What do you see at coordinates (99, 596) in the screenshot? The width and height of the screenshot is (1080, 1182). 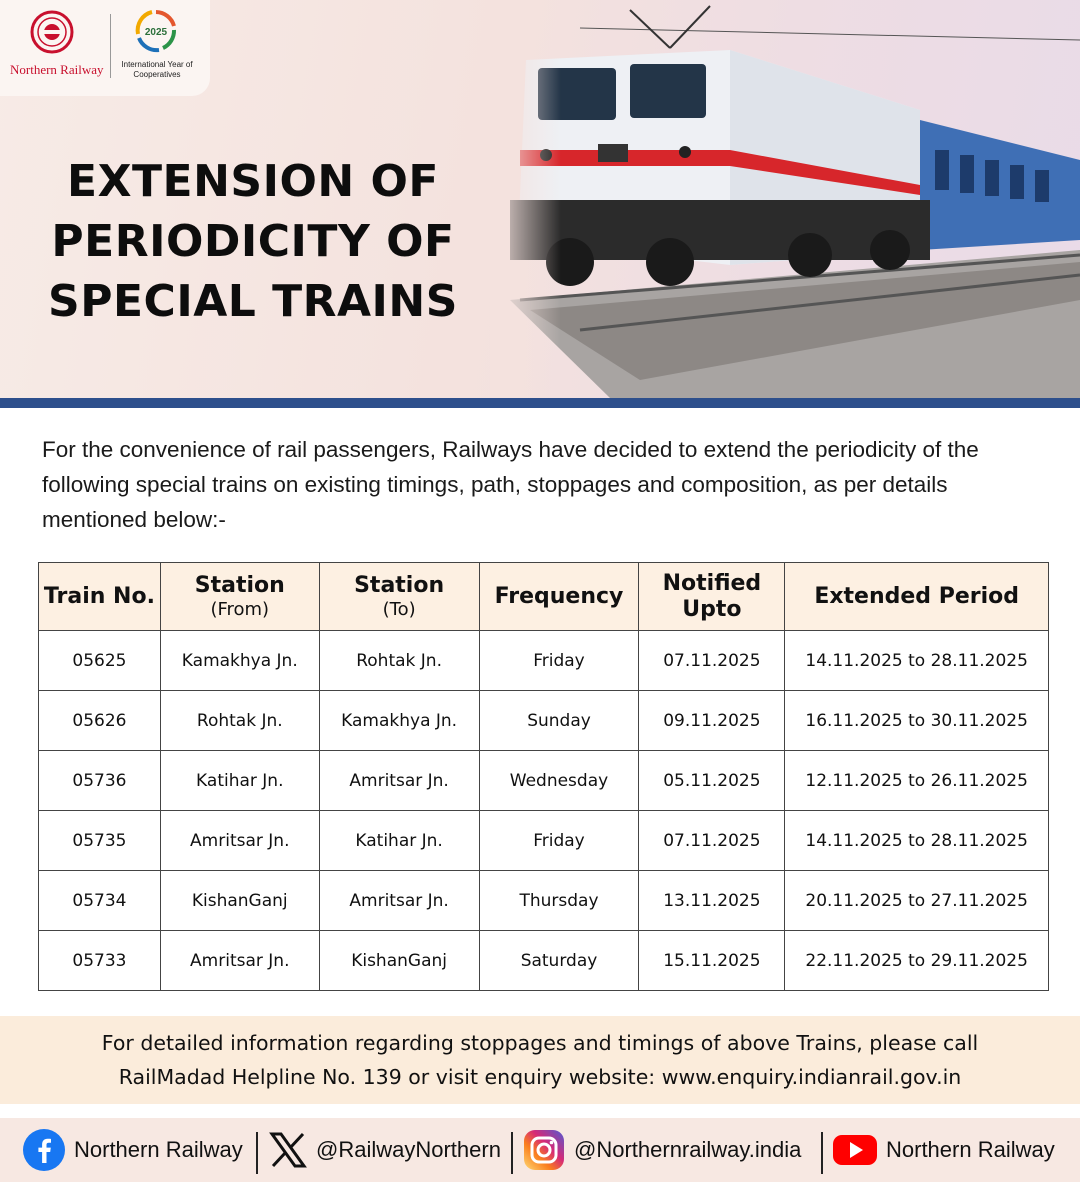 I see `col-train-no: Train No.` at bounding box center [99, 596].